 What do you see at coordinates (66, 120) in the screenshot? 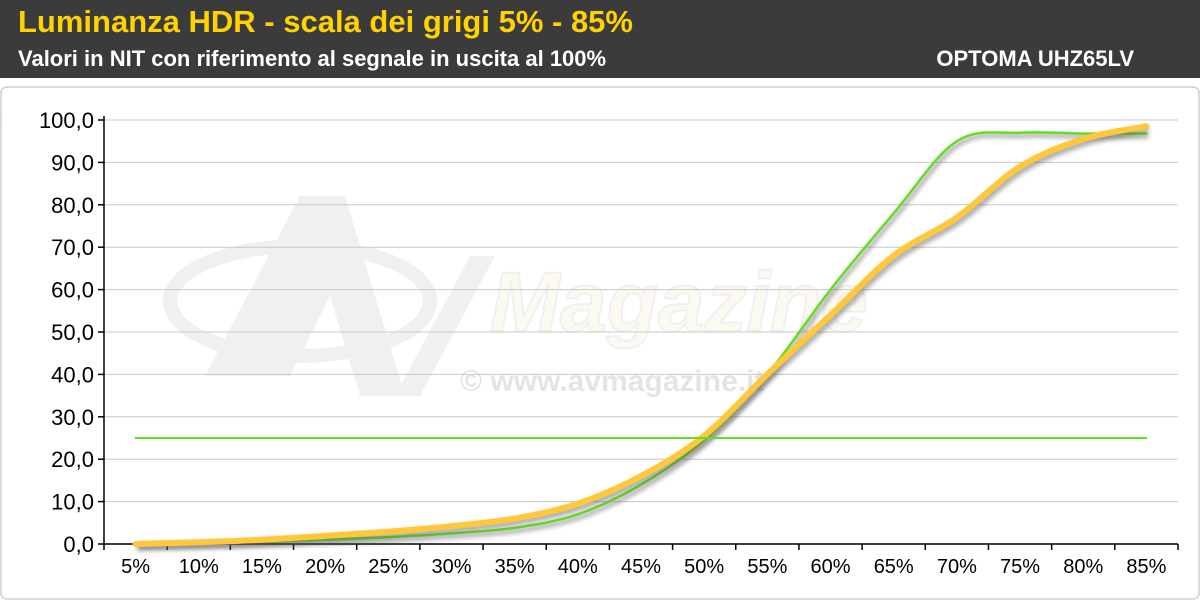
I see `y-tick-label: 100,0` at bounding box center [66, 120].